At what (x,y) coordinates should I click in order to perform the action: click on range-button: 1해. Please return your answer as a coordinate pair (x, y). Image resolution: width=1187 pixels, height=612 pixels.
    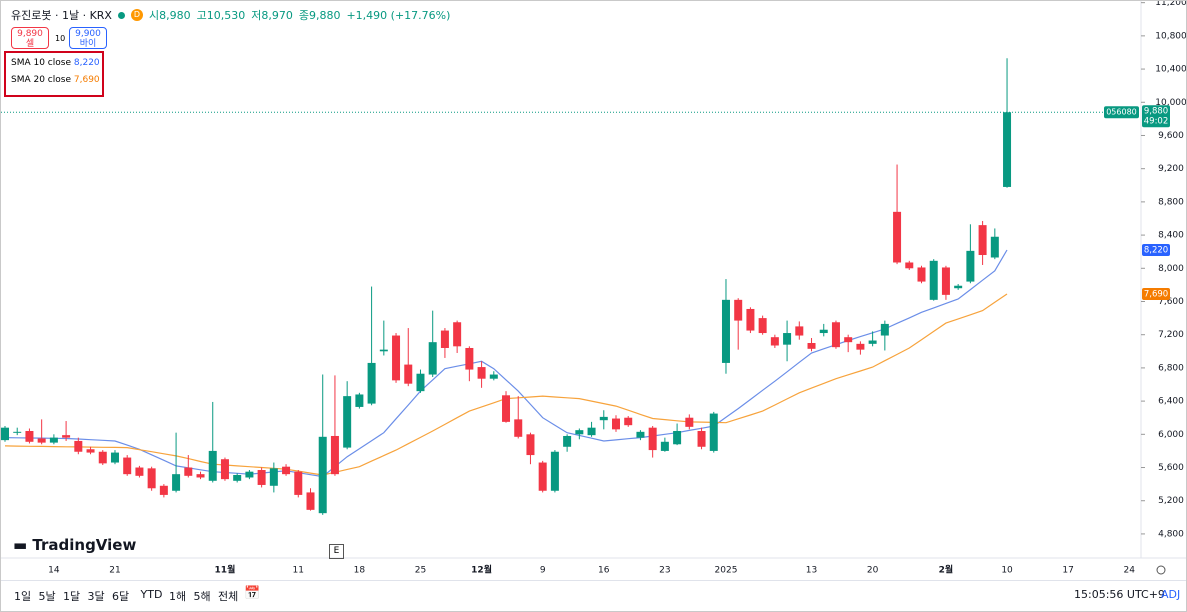
    Looking at the image, I should click on (178, 596).